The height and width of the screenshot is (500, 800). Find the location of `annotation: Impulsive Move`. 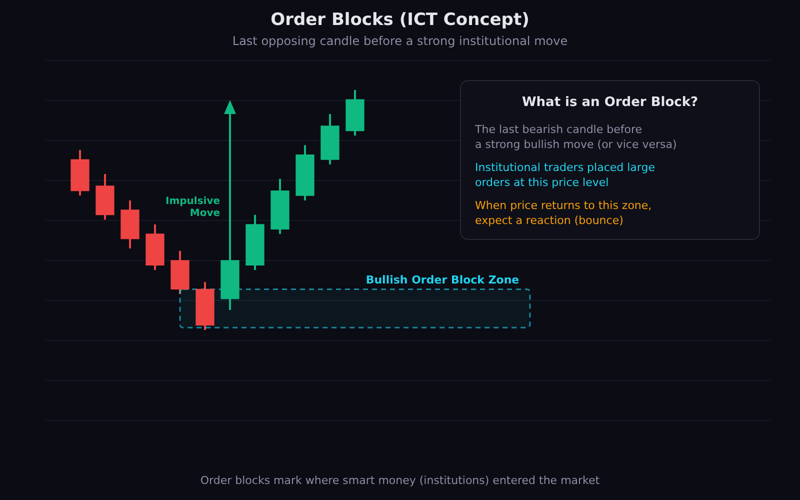

annotation: Impulsive Move is located at coordinates (192, 208).